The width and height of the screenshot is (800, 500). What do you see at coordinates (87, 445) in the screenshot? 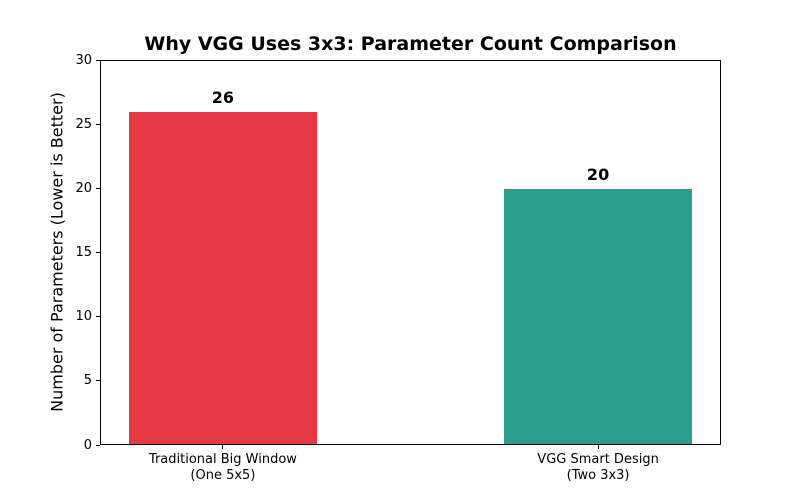
I see `y-tick-label: 0` at bounding box center [87, 445].